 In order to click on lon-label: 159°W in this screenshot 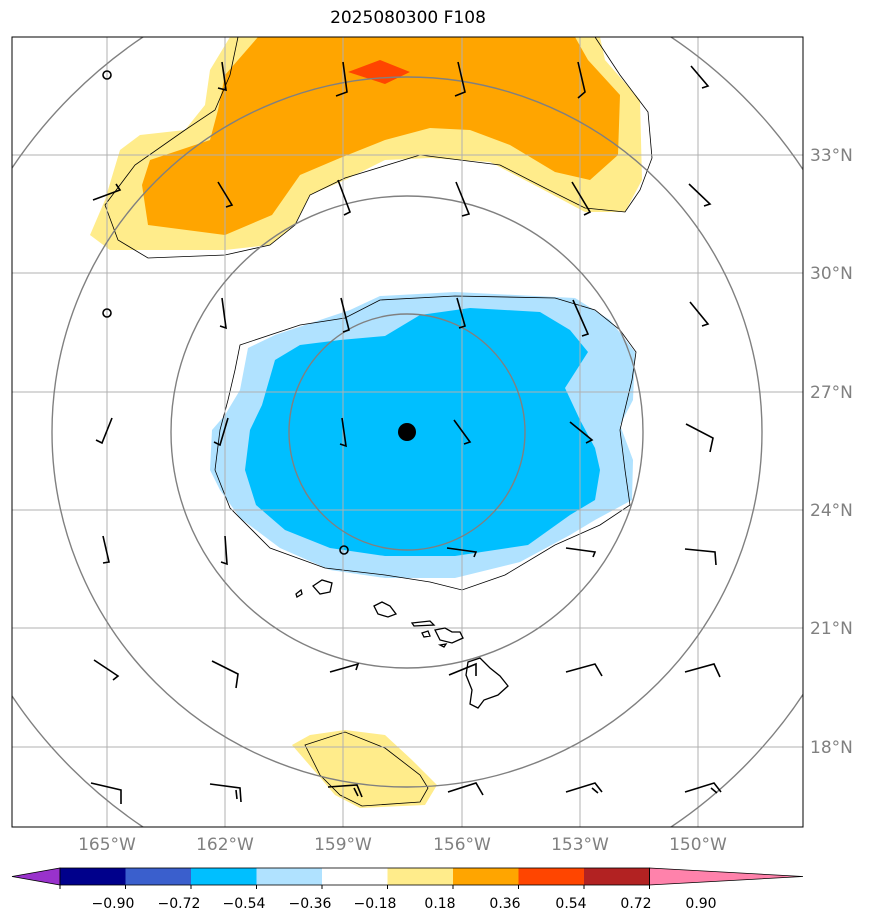, I will do `click(343, 845)`.